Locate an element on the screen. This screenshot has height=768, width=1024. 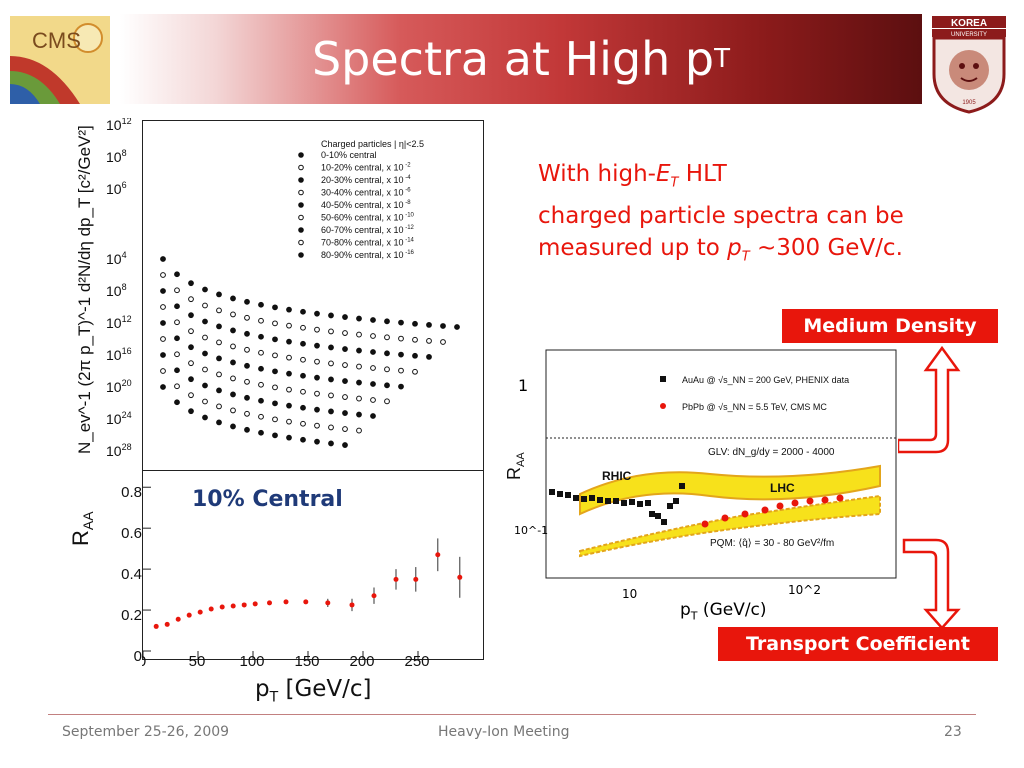
korea-university-logo: KOREA UNIVERSITY 1905 is located at coordinates (969, 64).